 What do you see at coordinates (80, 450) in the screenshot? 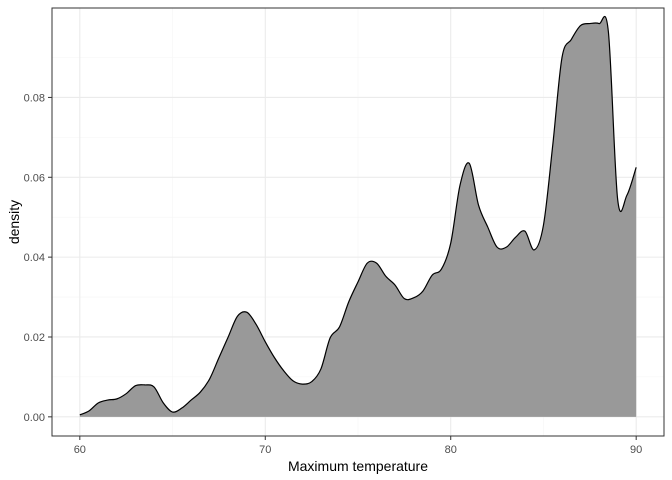
I see `x-tick-label: 60` at bounding box center [80, 450].